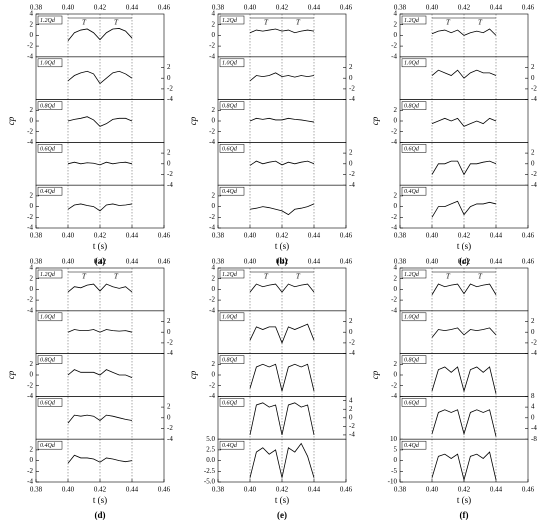 Image resolution: width=550 pixels, height=523 pixels. What do you see at coordinates (116, 23) in the screenshot?
I see `period-label: T` at bounding box center [116, 23].